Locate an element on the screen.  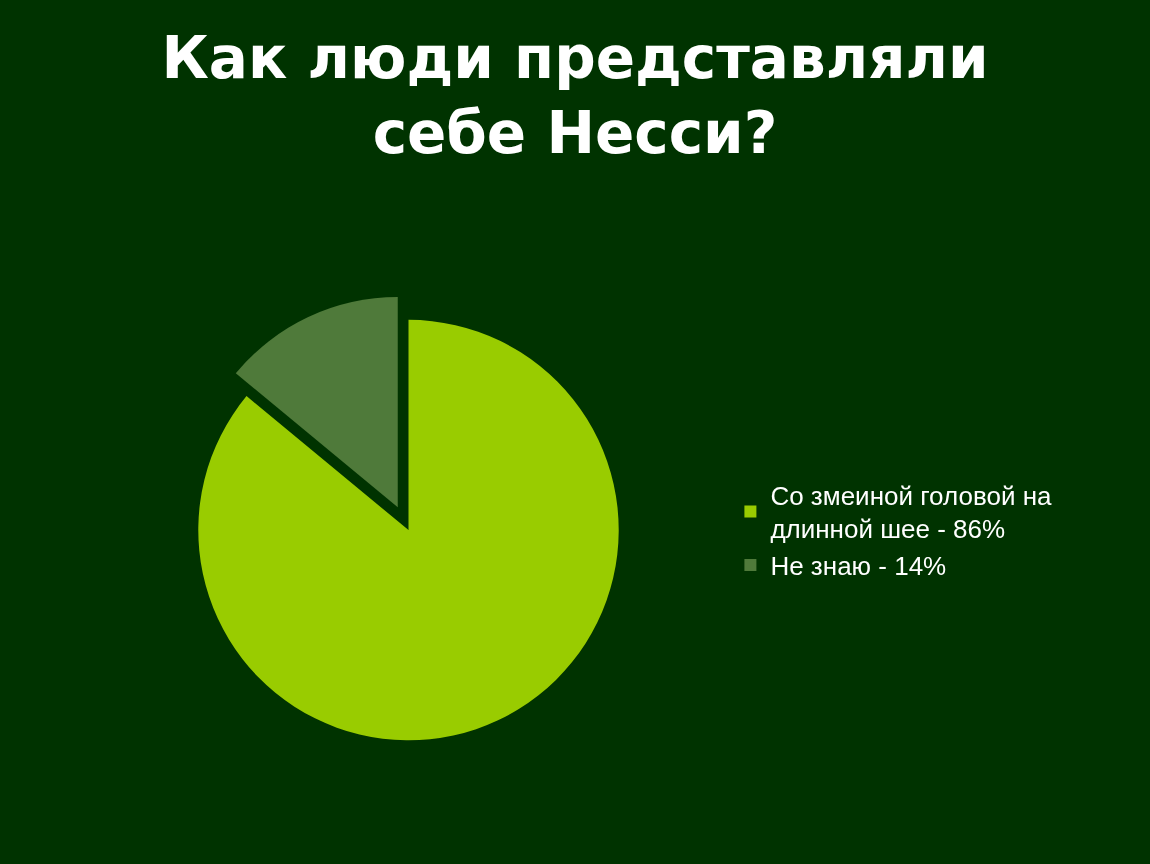
legend-label: Со змеиной головой на длинной шее - 86% is located at coordinates (911, 512).